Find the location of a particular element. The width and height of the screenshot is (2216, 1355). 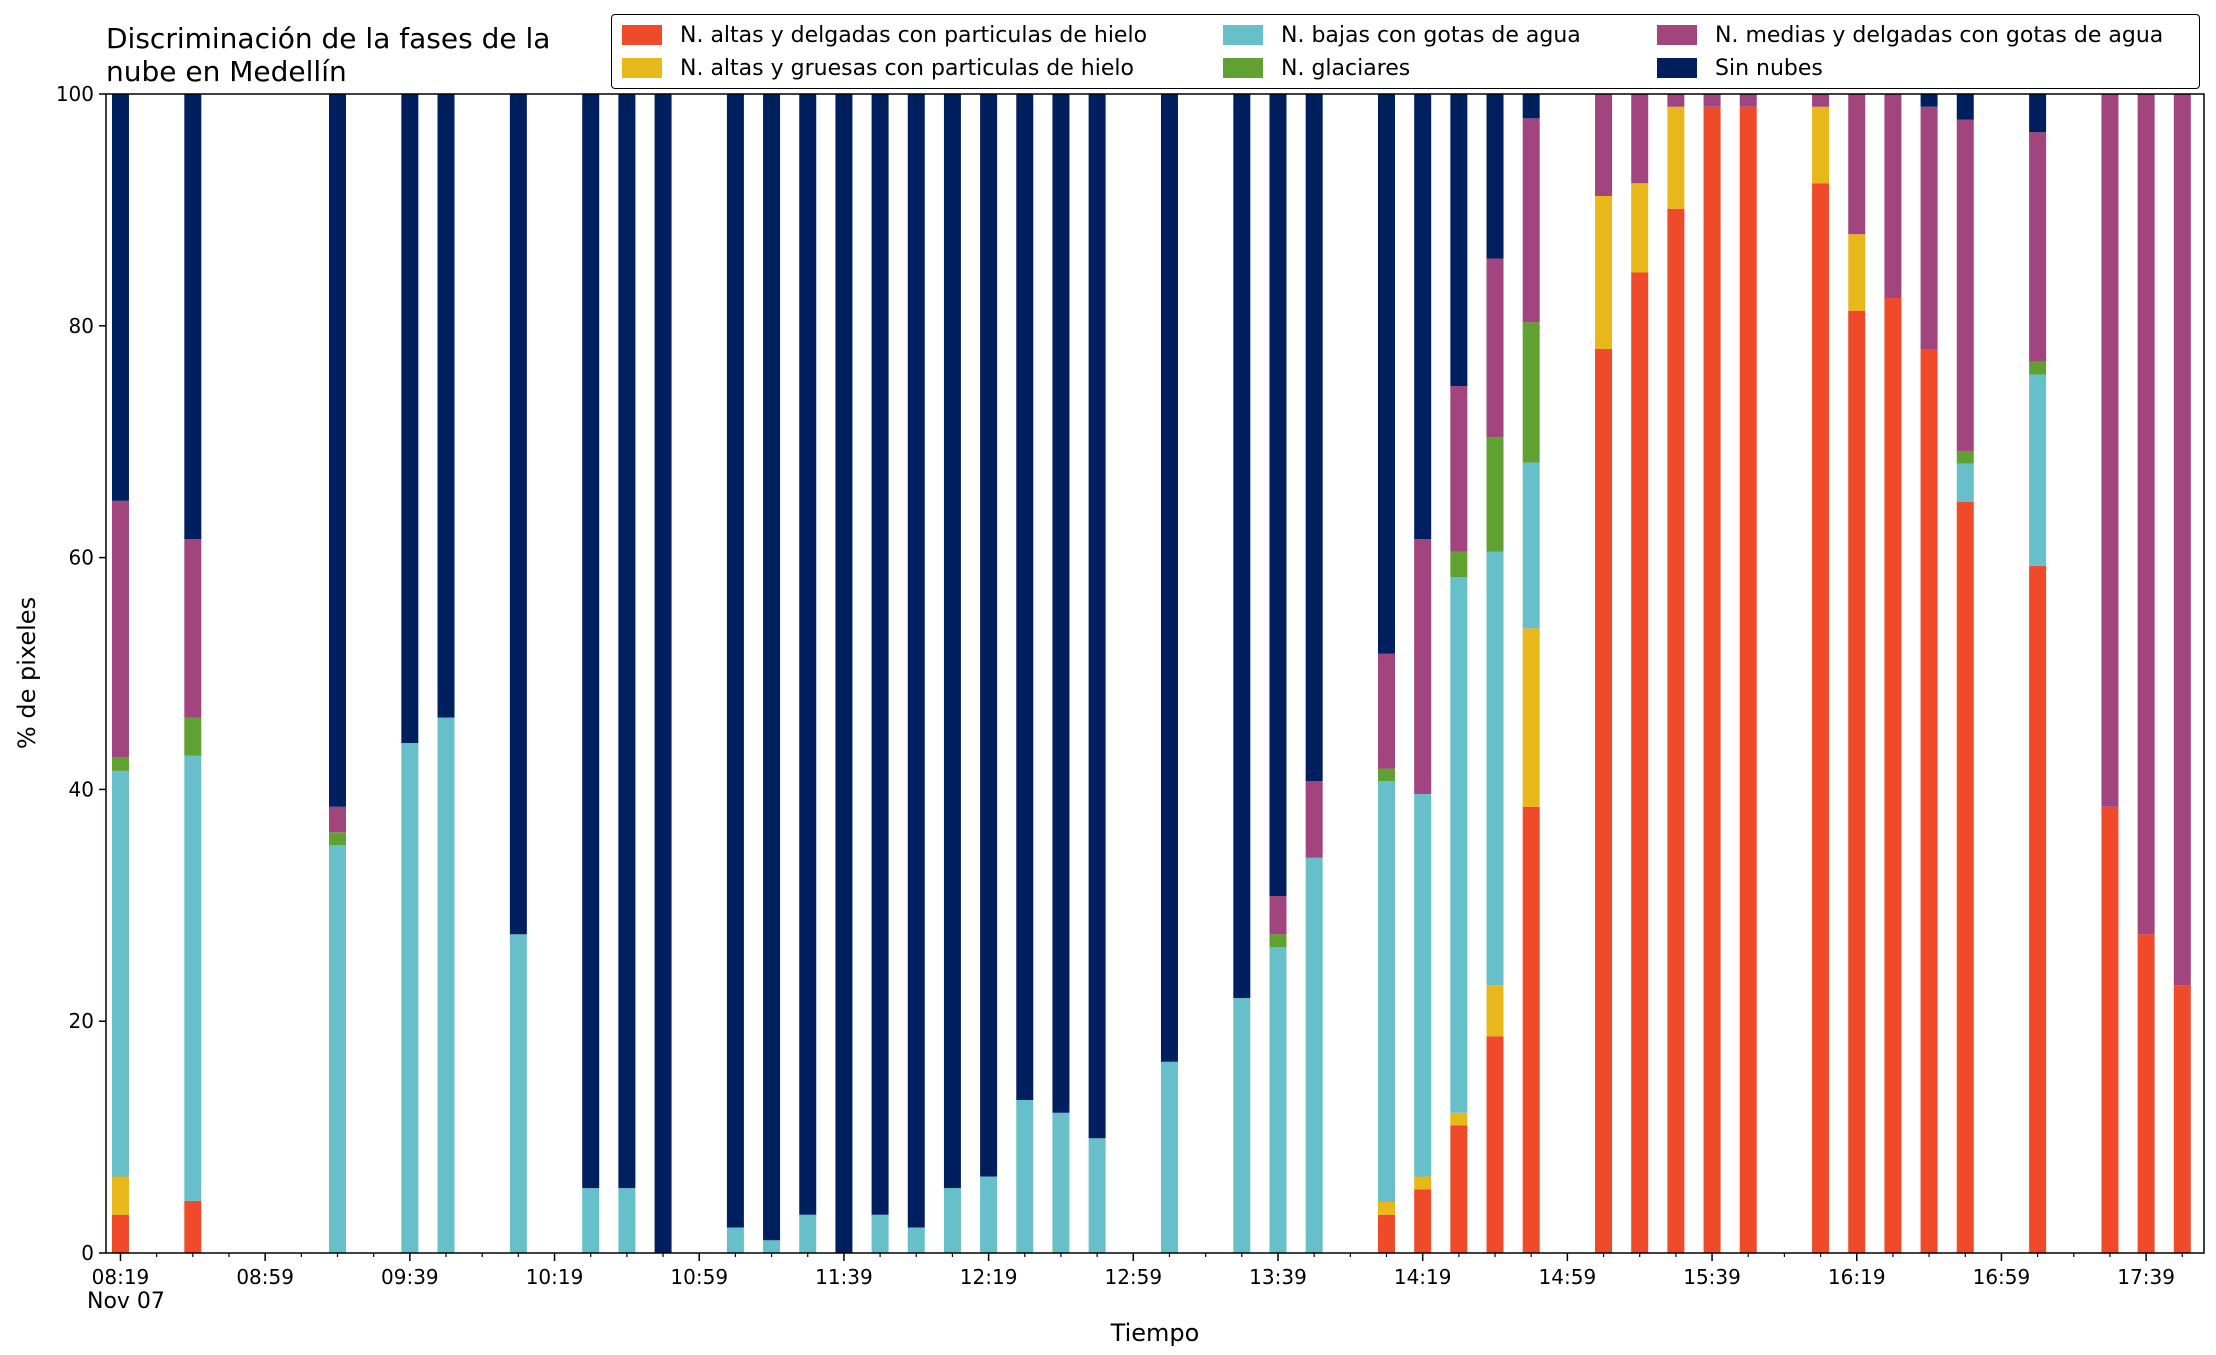

x-axis-label: Tiempo is located at coordinates (1155, 1333).